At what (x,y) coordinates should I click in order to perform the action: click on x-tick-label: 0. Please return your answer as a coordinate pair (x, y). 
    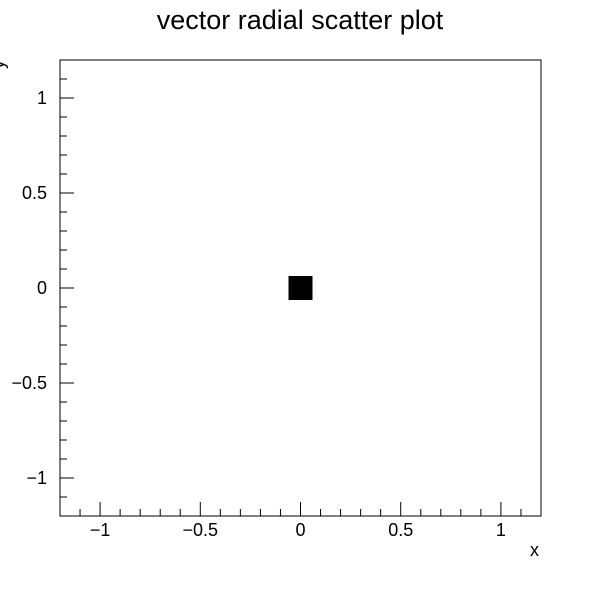
    Looking at the image, I should click on (300, 530).